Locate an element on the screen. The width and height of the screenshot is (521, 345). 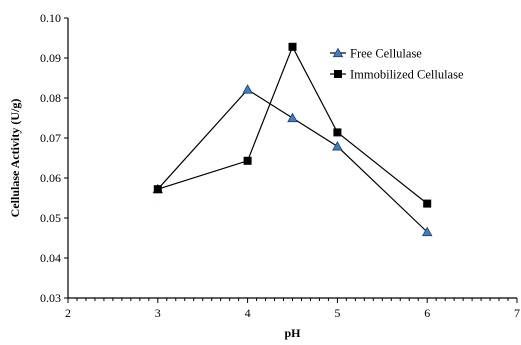
y-tick-label: 0.07 is located at coordinates (50, 138).